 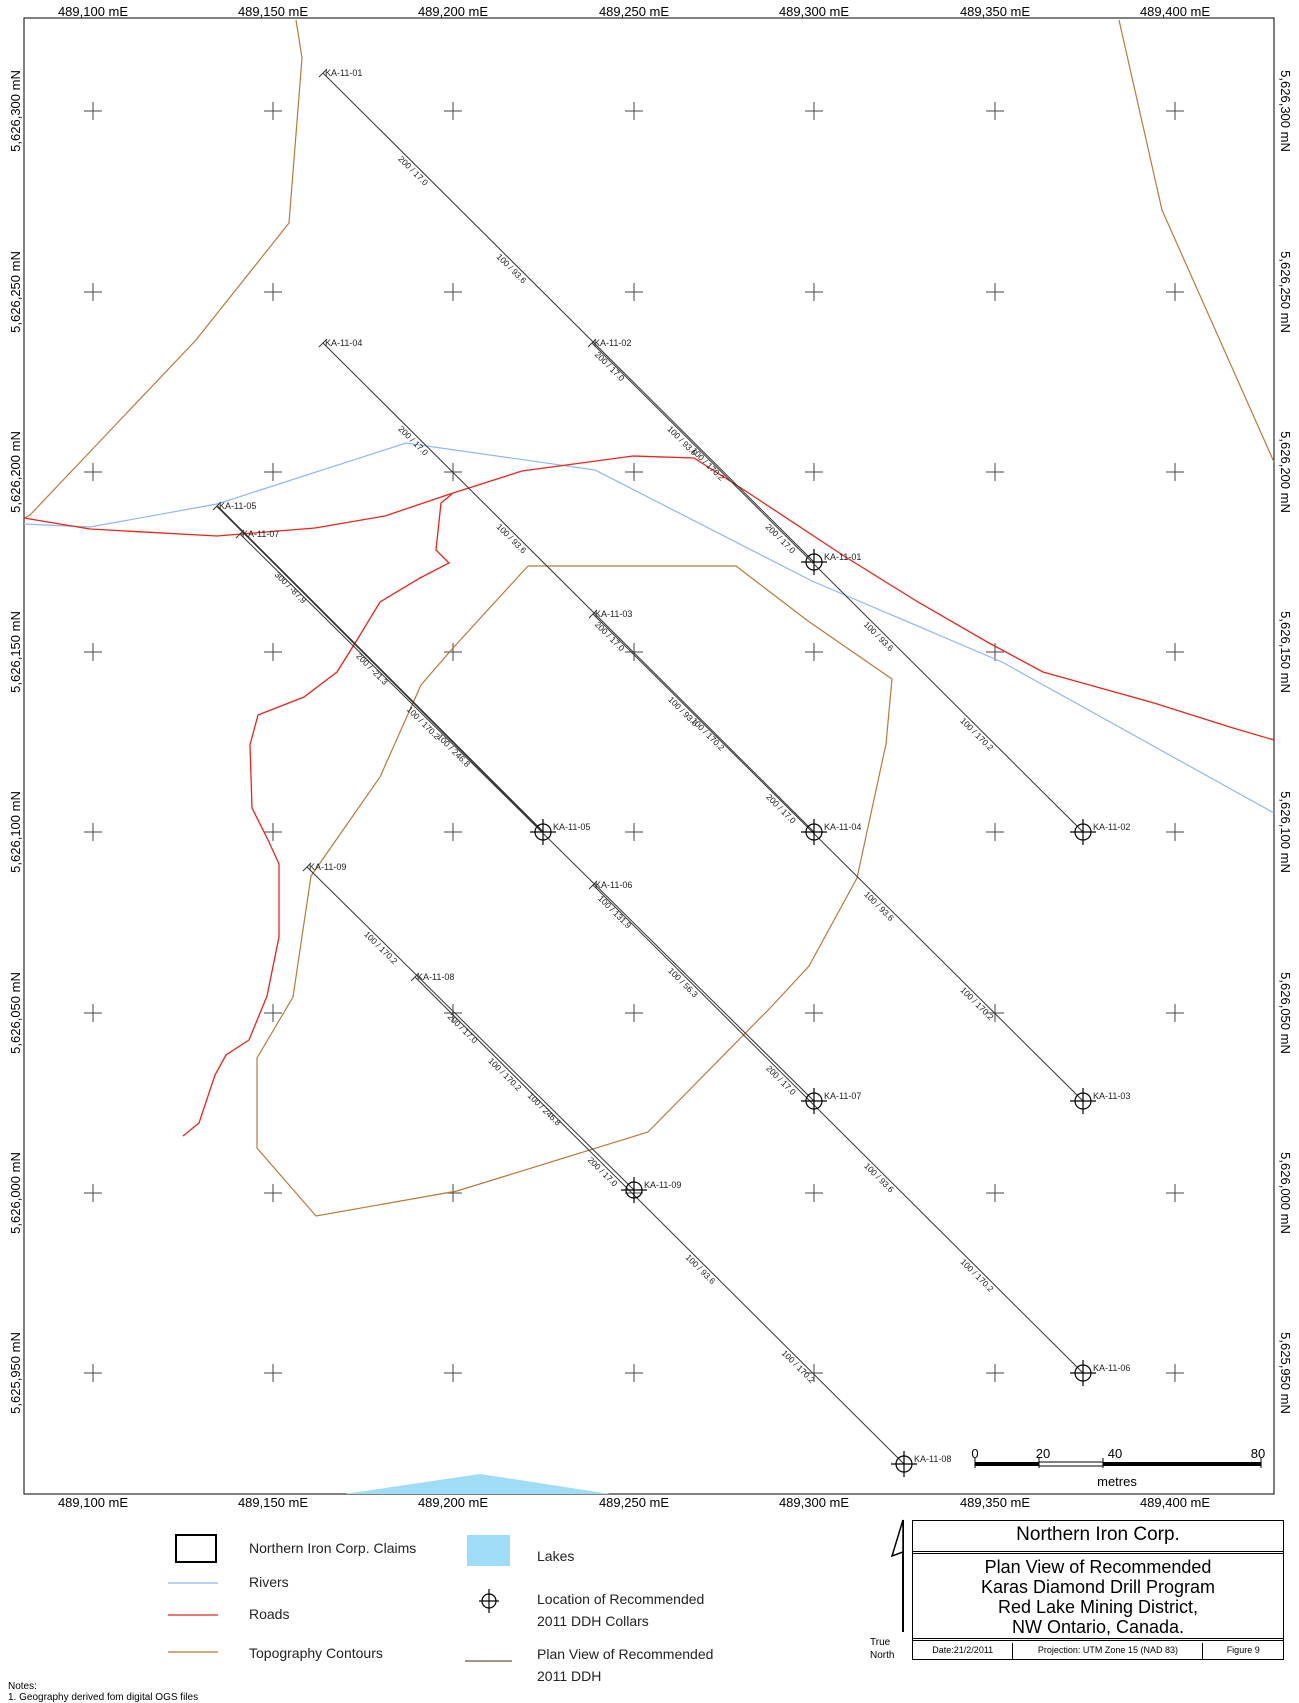 What do you see at coordinates (620, 1610) in the screenshot?
I see `legend-collars-label: Location of Recommended 2011 DDH Collars` at bounding box center [620, 1610].